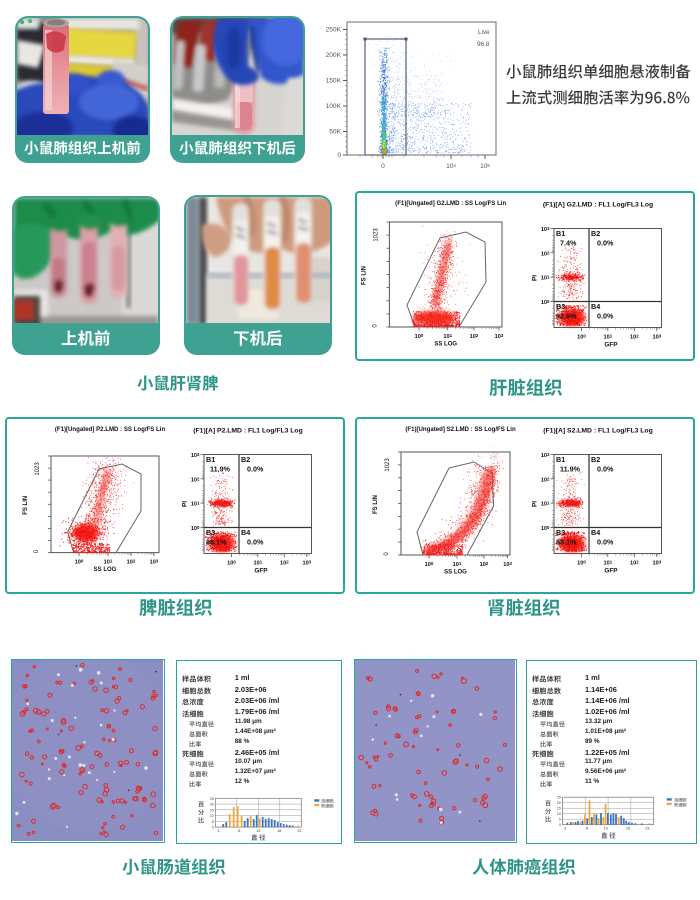  I want to click on svg-text:(F1)[A] G2.LMD : FL1 Log/FL3 L: (F1)[A] G2.LMD : FL1 Log/FL3 Log, so click(598, 205).